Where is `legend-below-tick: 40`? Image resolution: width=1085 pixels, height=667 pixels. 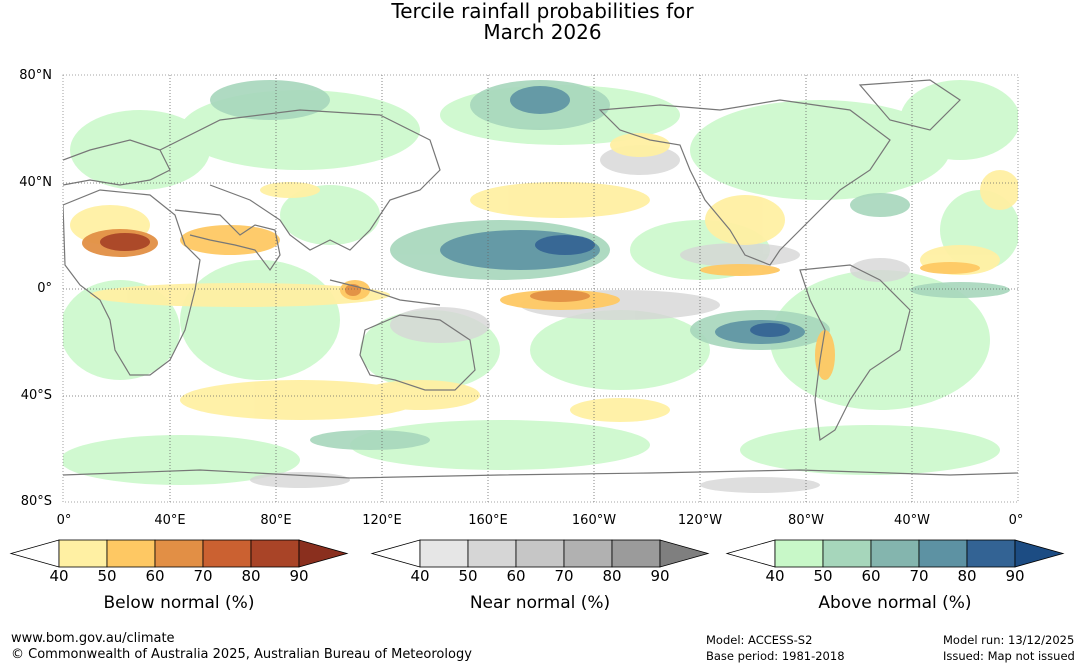 legend-below-tick: 40 is located at coordinates (59, 576).